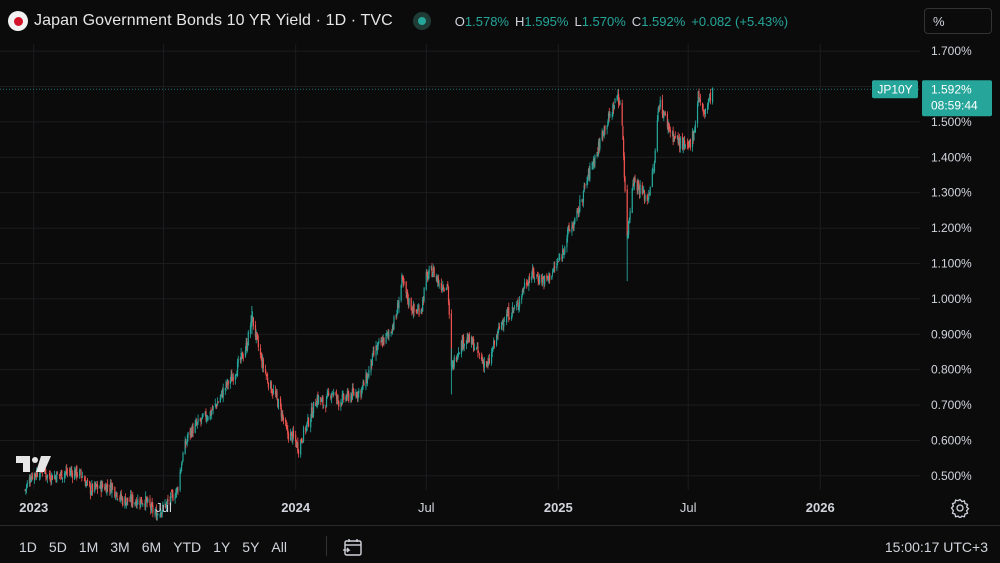 The height and width of the screenshot is (563, 1000). Describe the element at coordinates (222, 547) in the screenshot. I see `range-button-1y: 1Y` at that location.